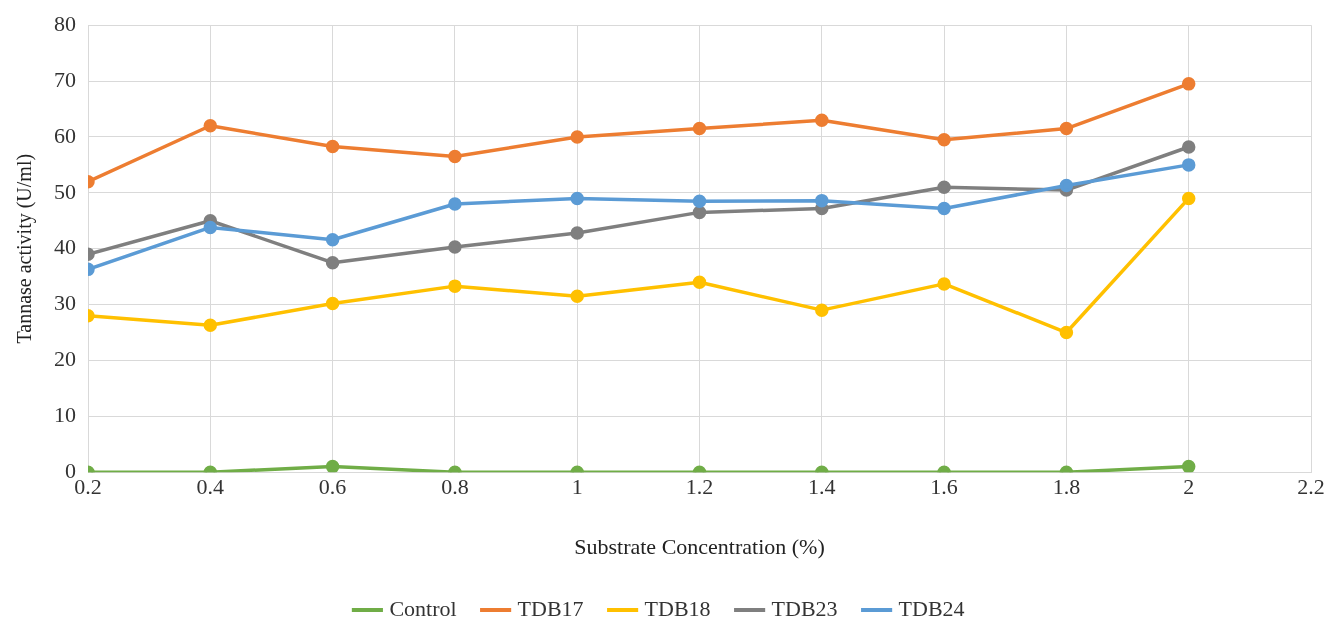  Describe the element at coordinates (1189, 487) in the screenshot. I see `x-tick-label: 2` at that location.